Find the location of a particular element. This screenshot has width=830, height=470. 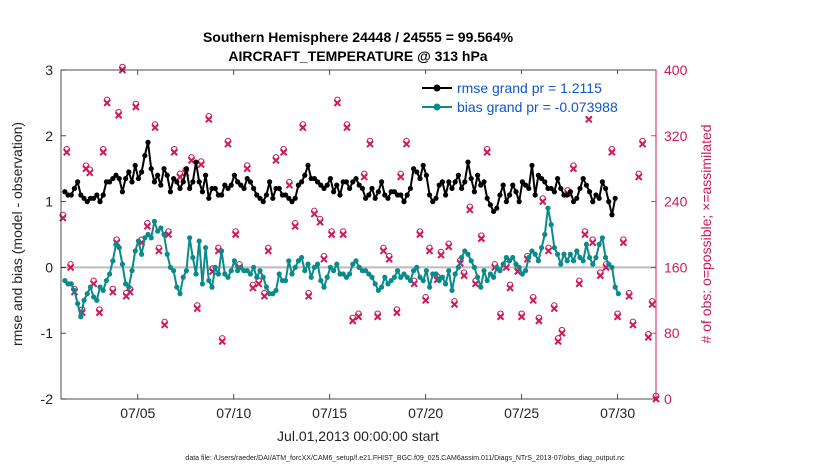

x-tick-label: 07/05 is located at coordinates (137, 413).